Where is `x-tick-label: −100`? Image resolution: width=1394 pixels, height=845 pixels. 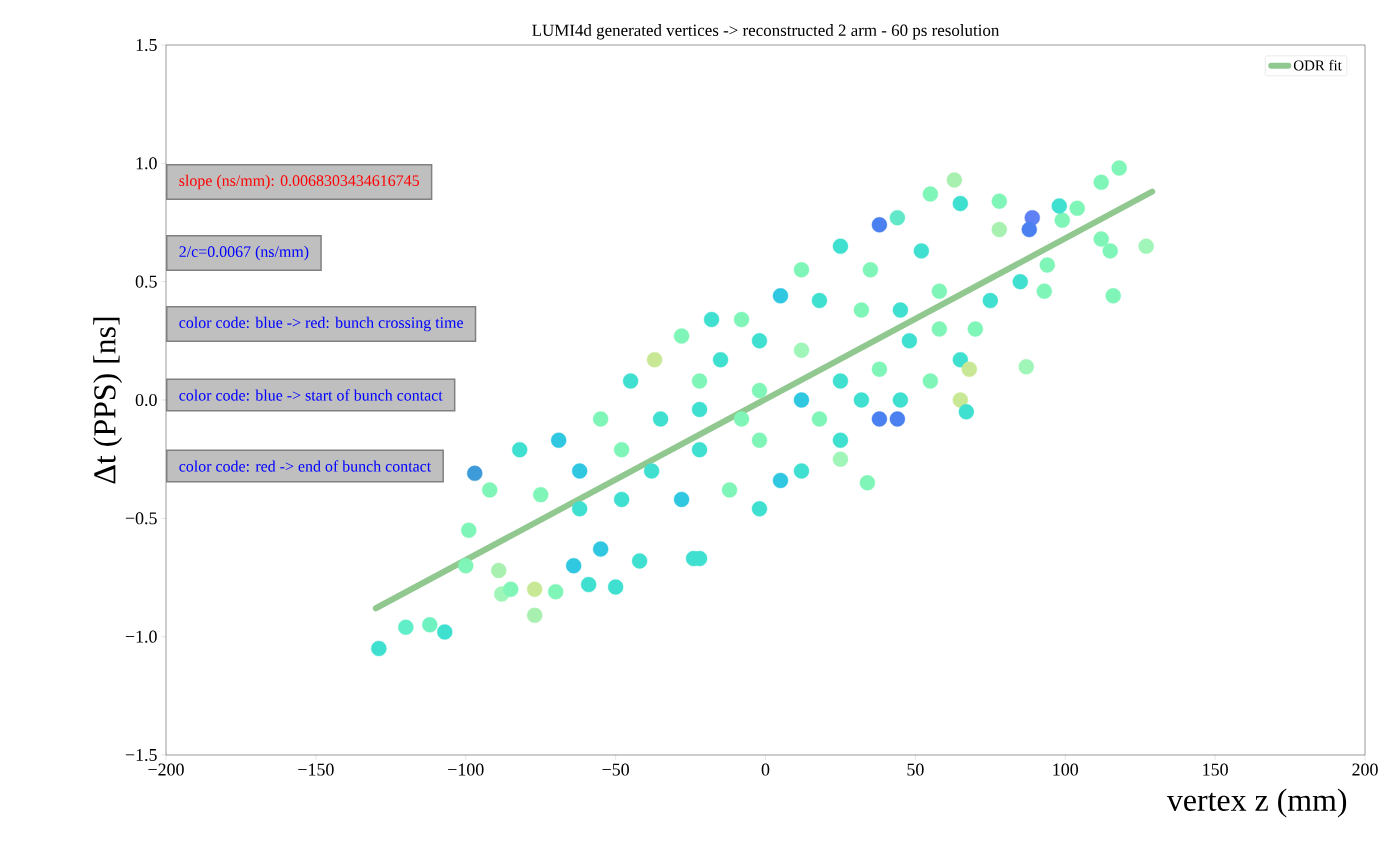
x-tick-label: −100 is located at coordinates (466, 769).